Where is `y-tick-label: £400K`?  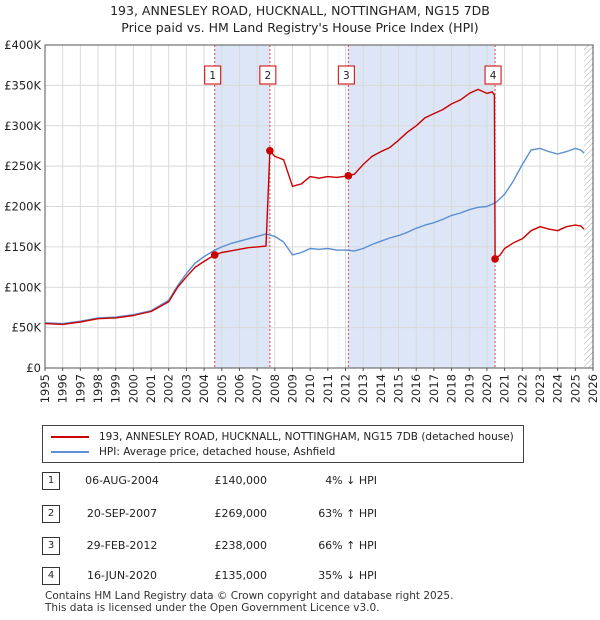
y-tick-label: £400K is located at coordinates (22, 45).